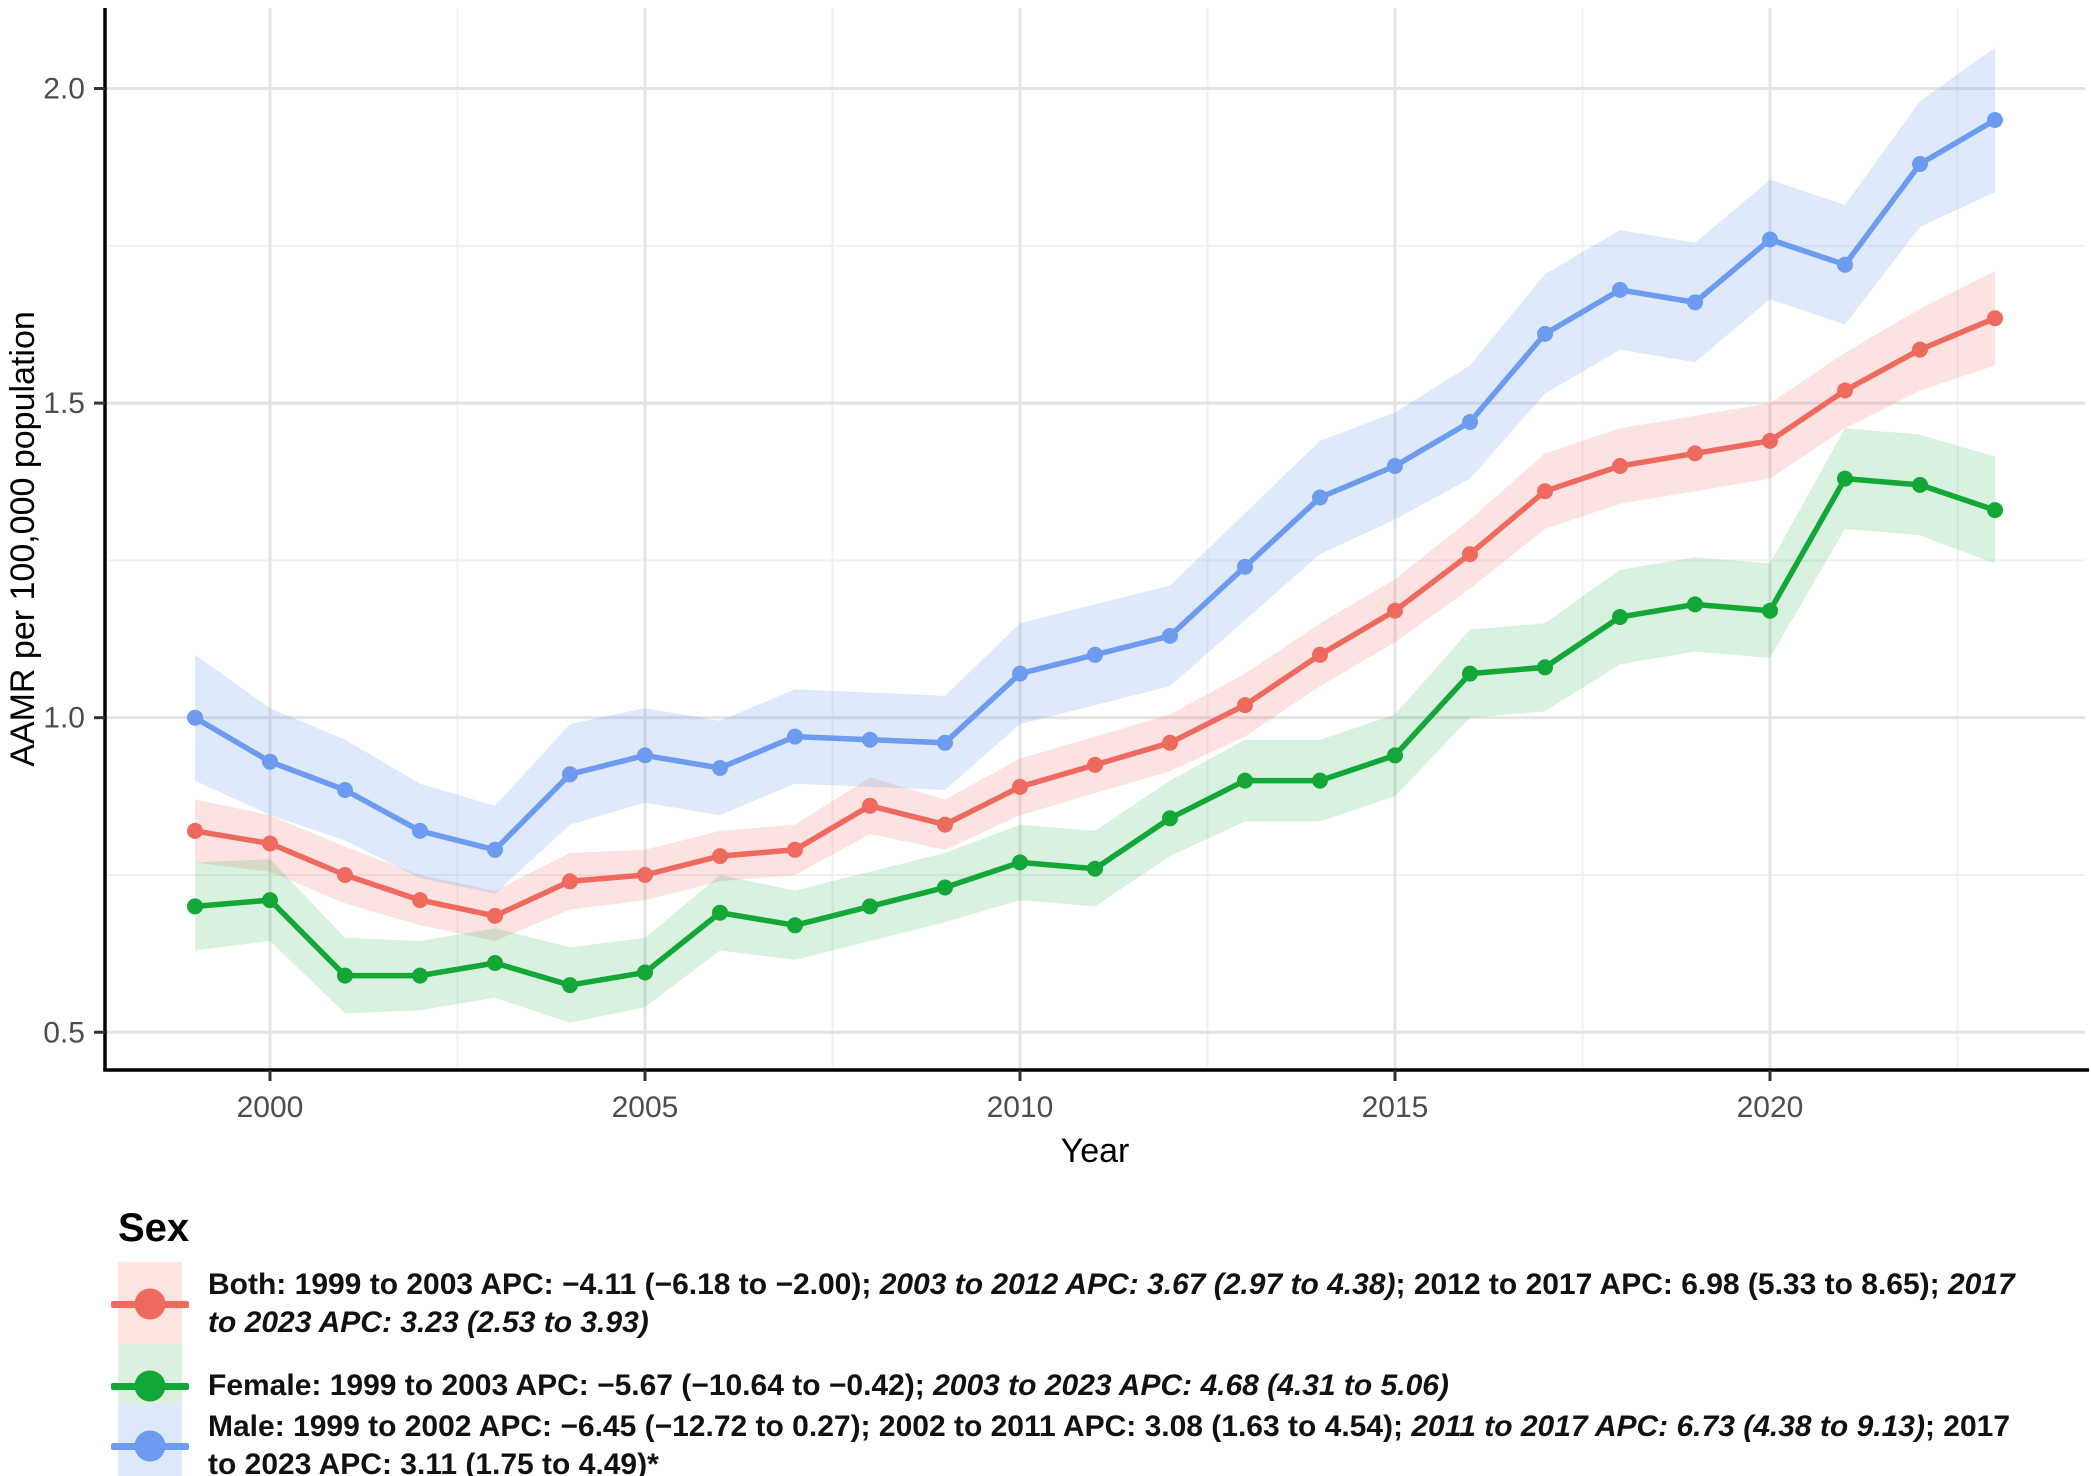 The width and height of the screenshot is (2091, 1476). Describe the element at coordinates (1770, 1107) in the screenshot. I see `x-tick-label: 2020` at that location.